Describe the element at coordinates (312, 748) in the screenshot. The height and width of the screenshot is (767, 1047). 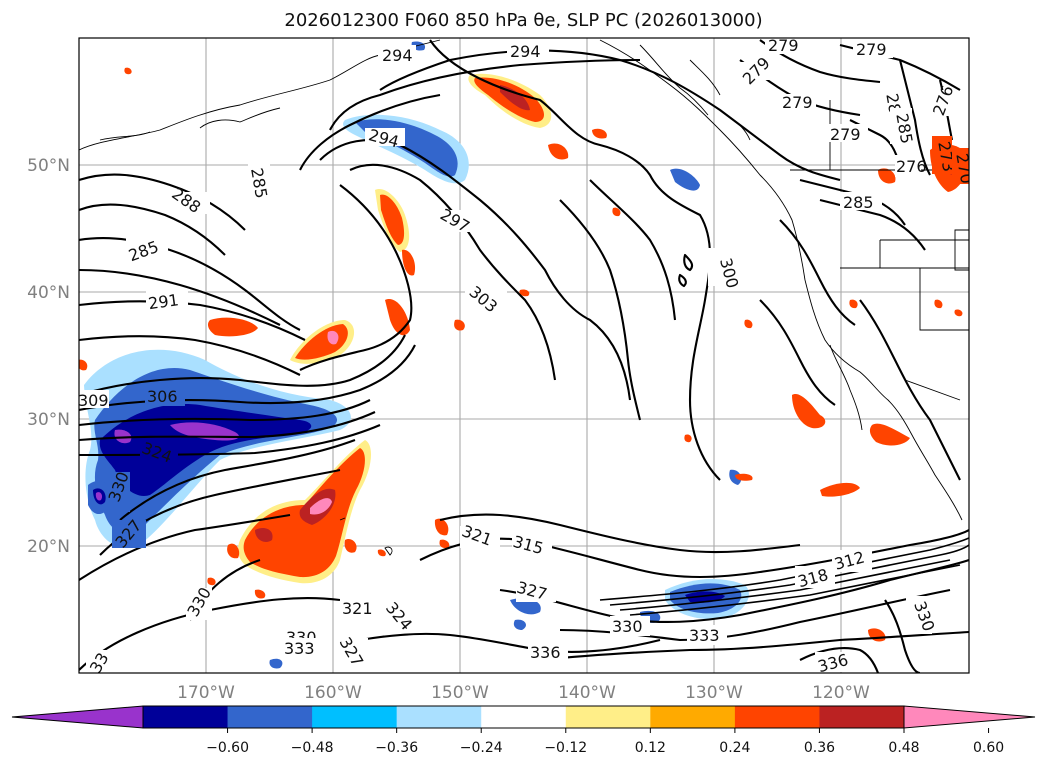
I see `colorbar-tick-label: −0.48` at that location.